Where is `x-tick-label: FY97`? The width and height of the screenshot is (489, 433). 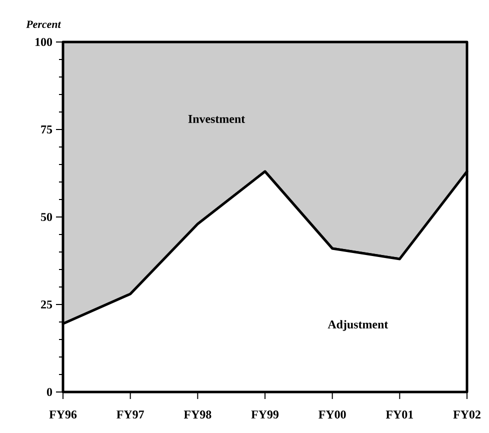 x-tick-label: FY97 is located at coordinates (130, 414).